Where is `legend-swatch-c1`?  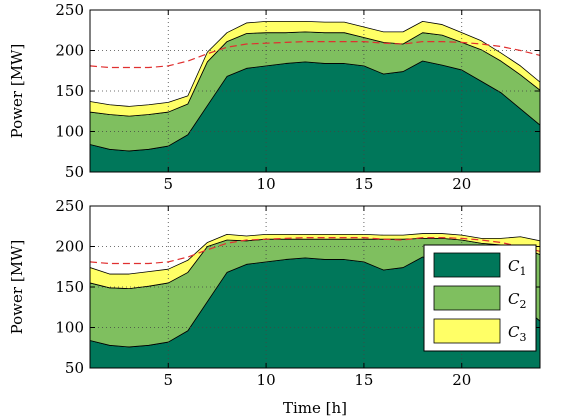 legend-swatch-c1 is located at coordinates (467, 265).